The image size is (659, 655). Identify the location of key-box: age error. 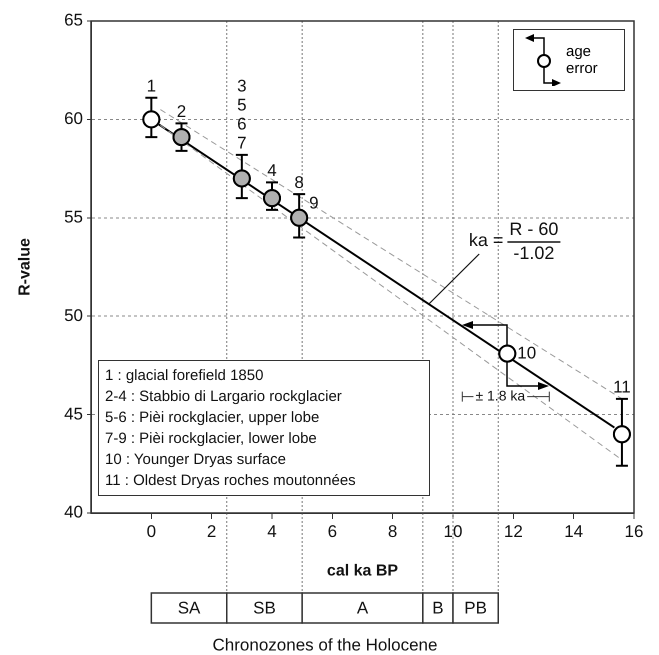
(569, 60).